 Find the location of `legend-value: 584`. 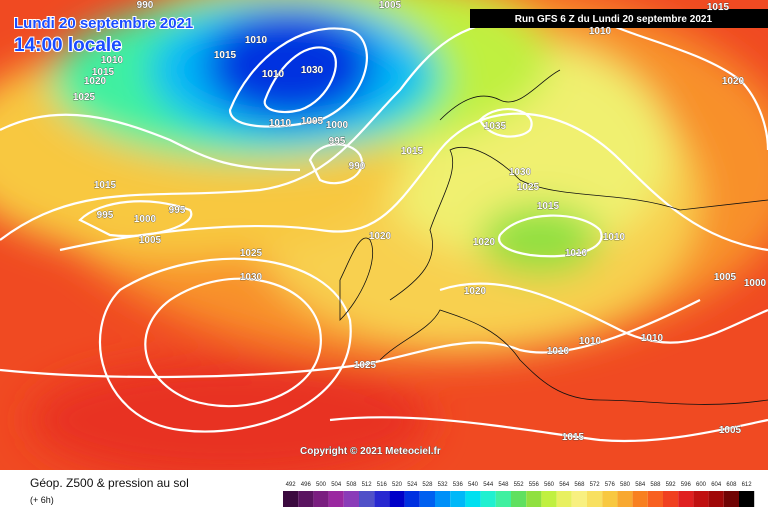

legend-value: 584 is located at coordinates (640, 485).